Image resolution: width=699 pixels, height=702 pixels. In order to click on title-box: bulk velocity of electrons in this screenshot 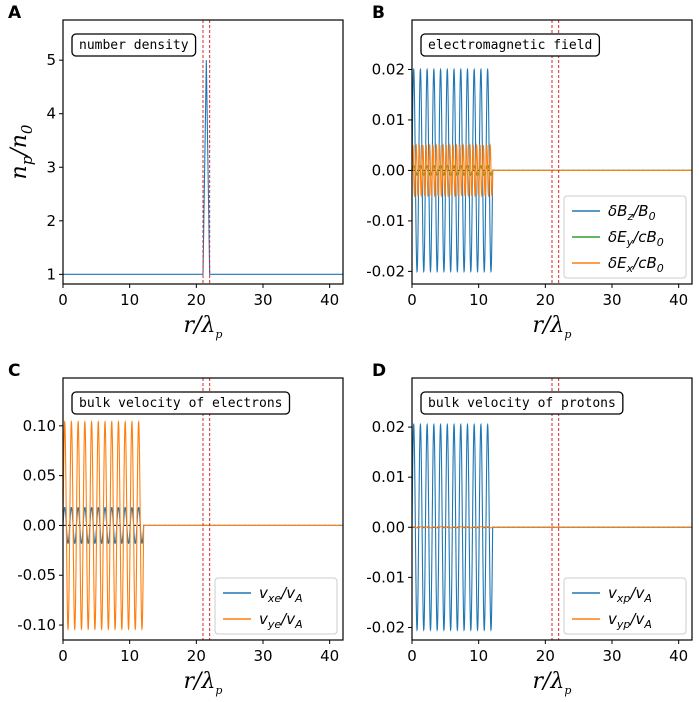, I will do `click(181, 403)`.